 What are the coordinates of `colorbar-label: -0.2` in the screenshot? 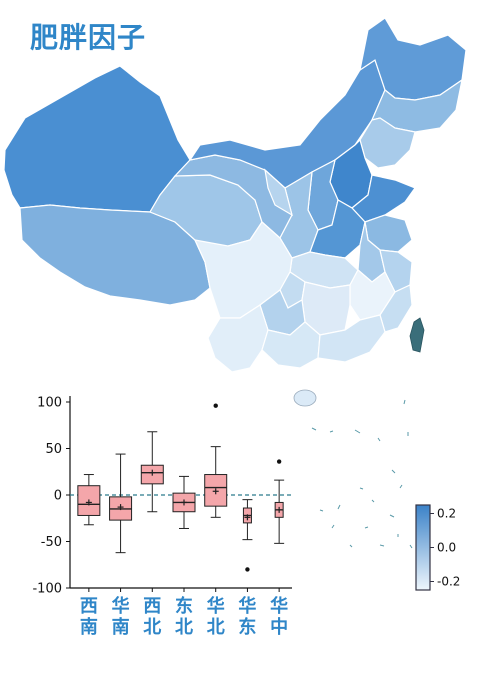 It's located at (448, 582).